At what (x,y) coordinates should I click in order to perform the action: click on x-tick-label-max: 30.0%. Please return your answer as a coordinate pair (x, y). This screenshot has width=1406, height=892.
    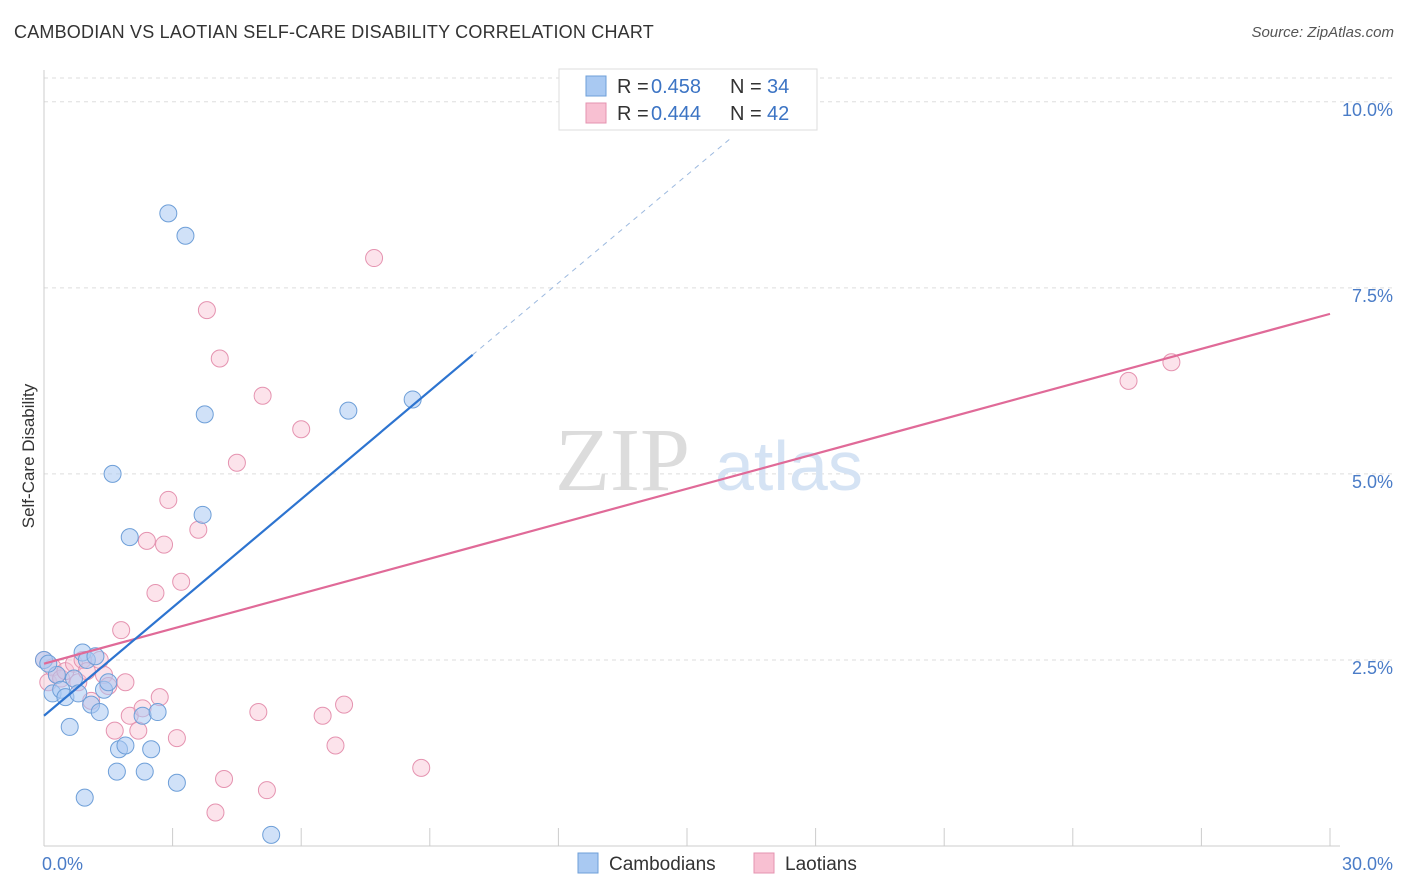
    Looking at the image, I should click on (1367, 864).